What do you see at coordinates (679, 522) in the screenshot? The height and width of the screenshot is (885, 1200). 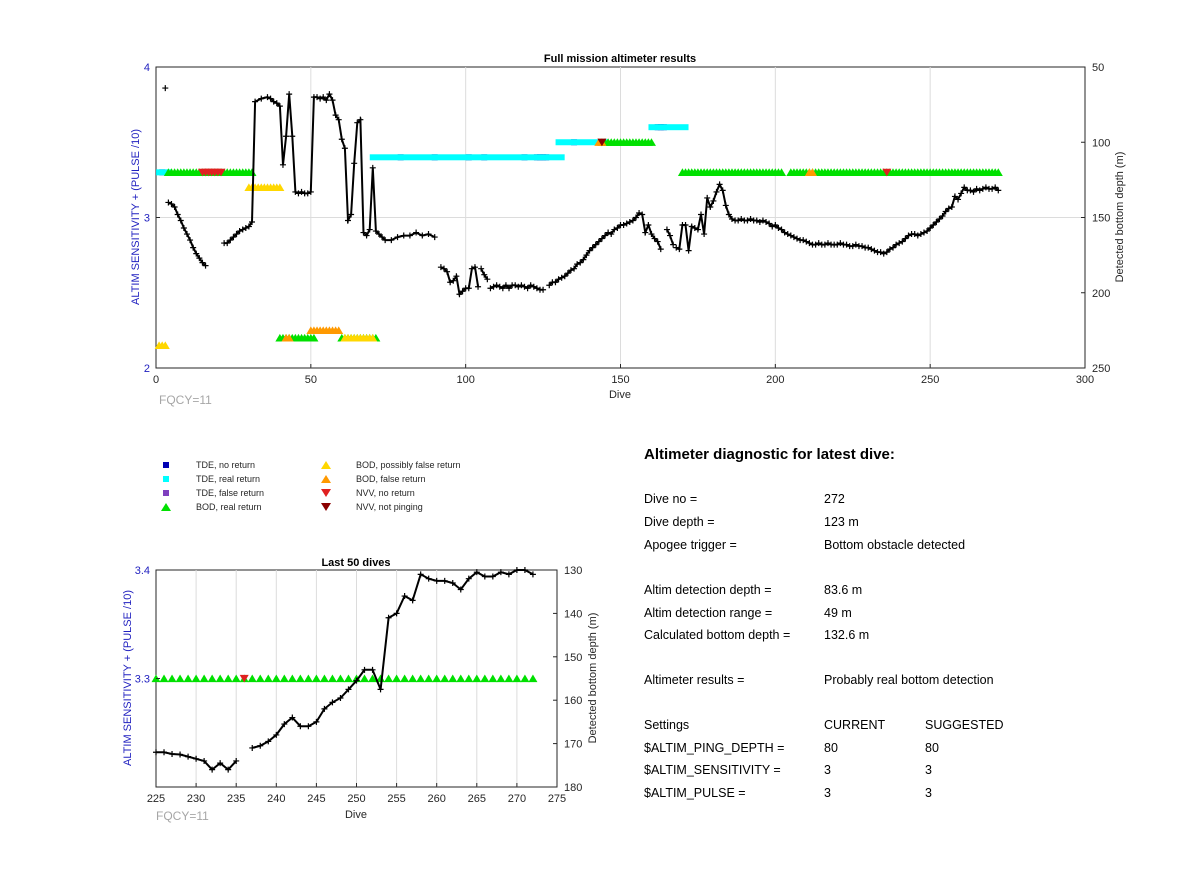 I see `diagnostic-label: Dive depth =` at bounding box center [679, 522].